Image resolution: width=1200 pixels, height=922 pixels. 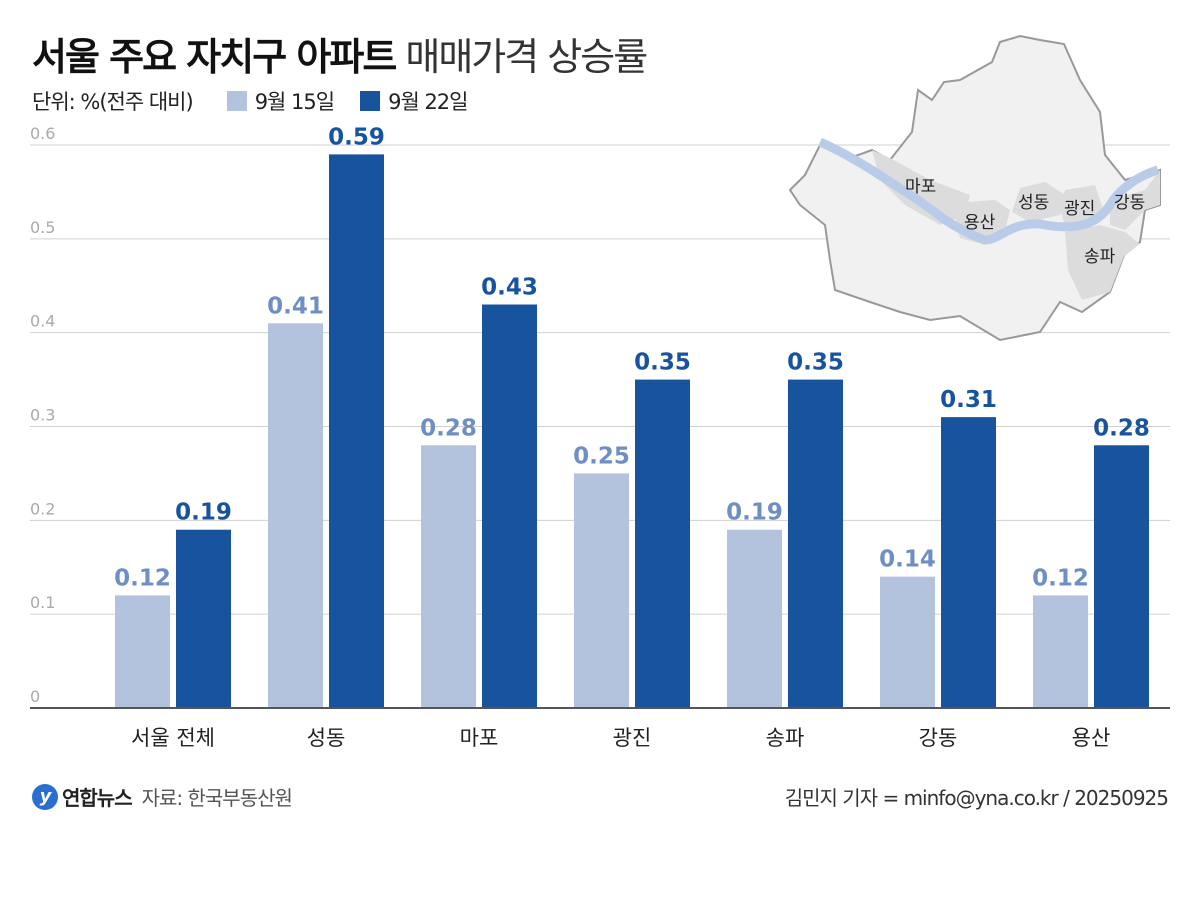 I want to click on logo-text: 연합뉴스, so click(x=97, y=798).